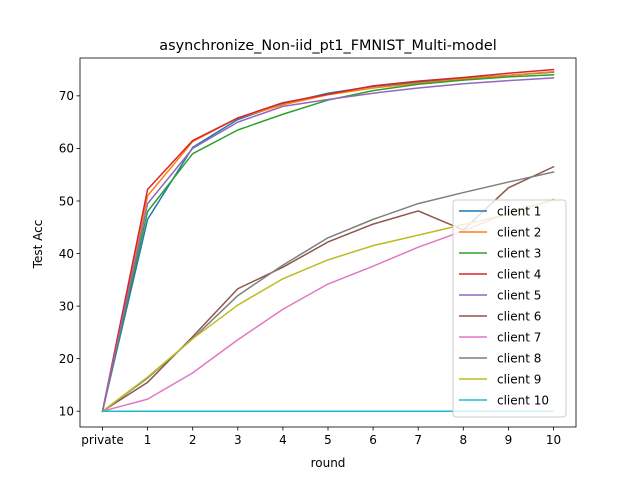 The width and height of the screenshot is (640, 484). Describe the element at coordinates (519, 379) in the screenshot. I see `legend-label: client 9` at that location.